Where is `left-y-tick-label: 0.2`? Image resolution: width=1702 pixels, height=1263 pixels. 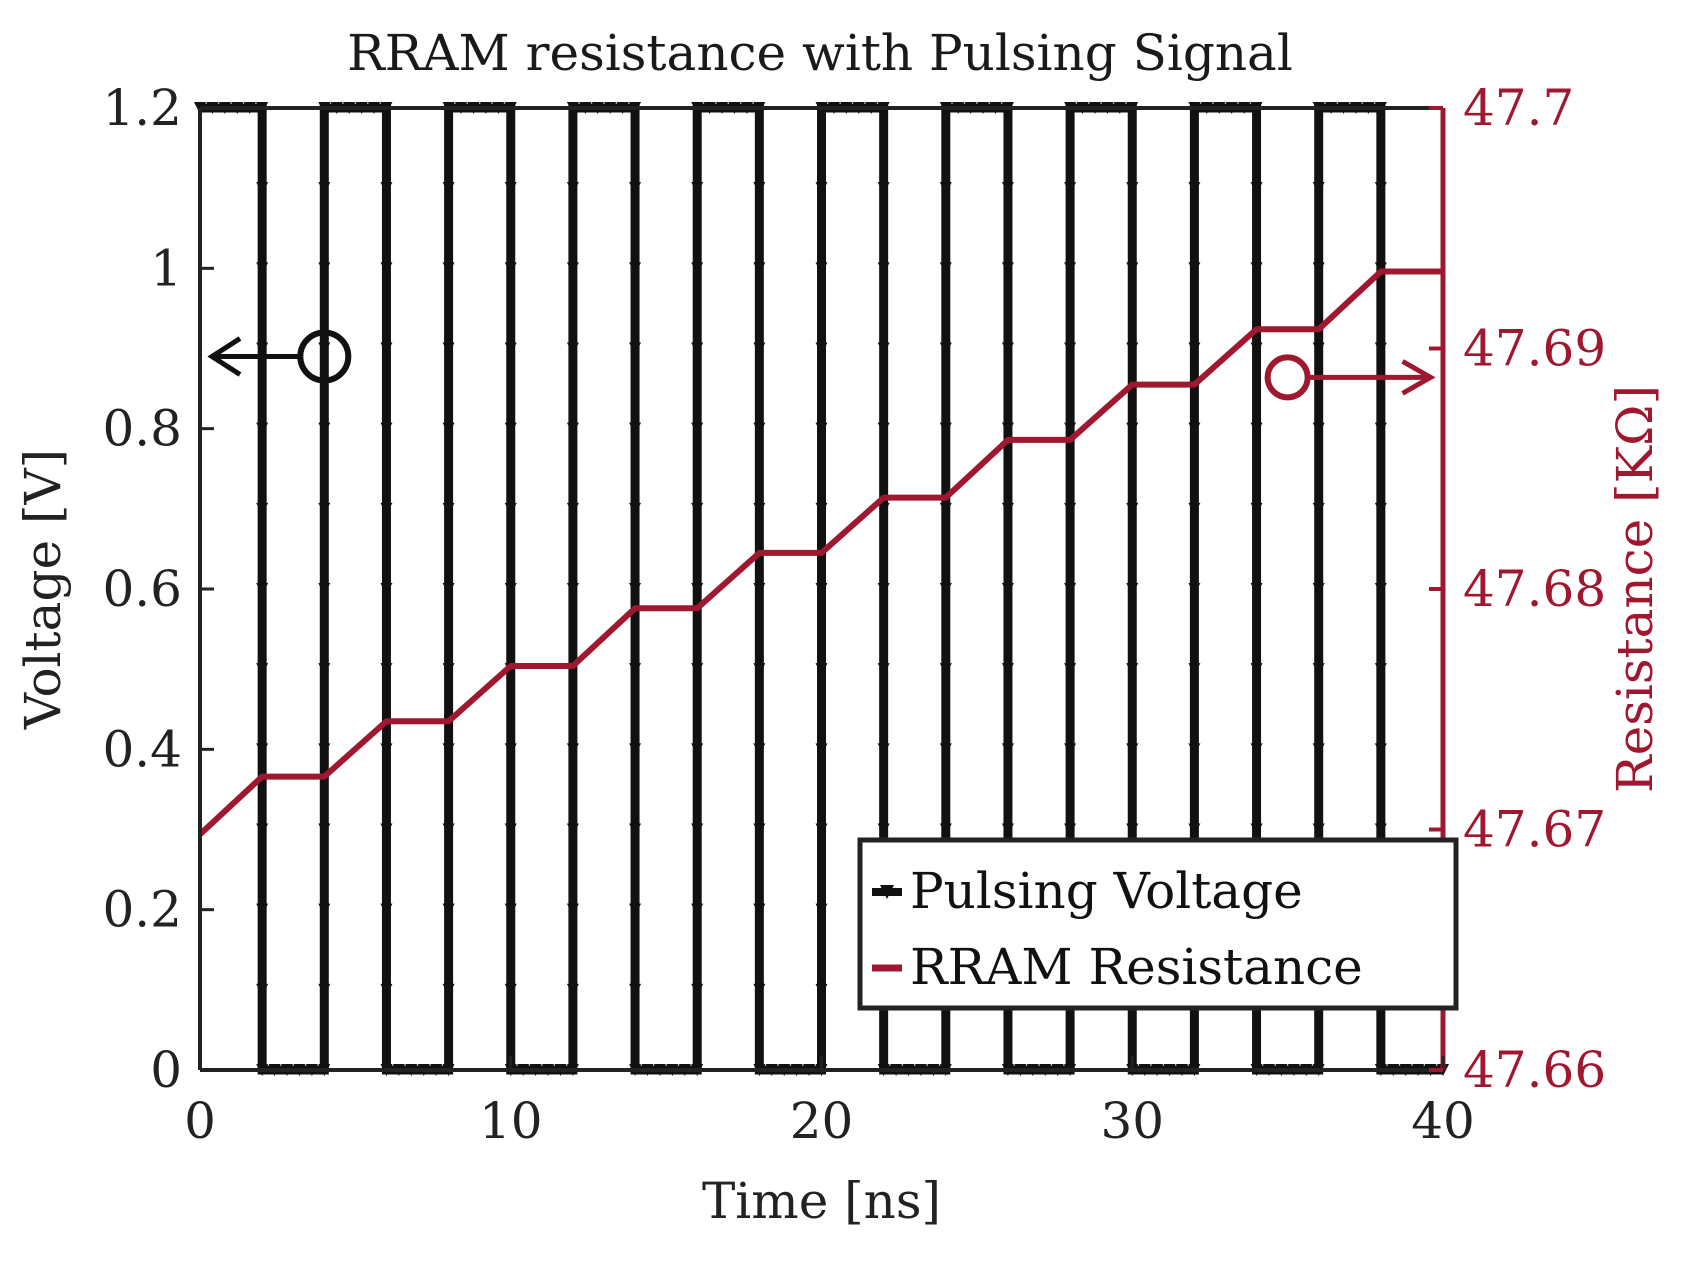 left-y-tick-label: 0.2 is located at coordinates (142, 910).